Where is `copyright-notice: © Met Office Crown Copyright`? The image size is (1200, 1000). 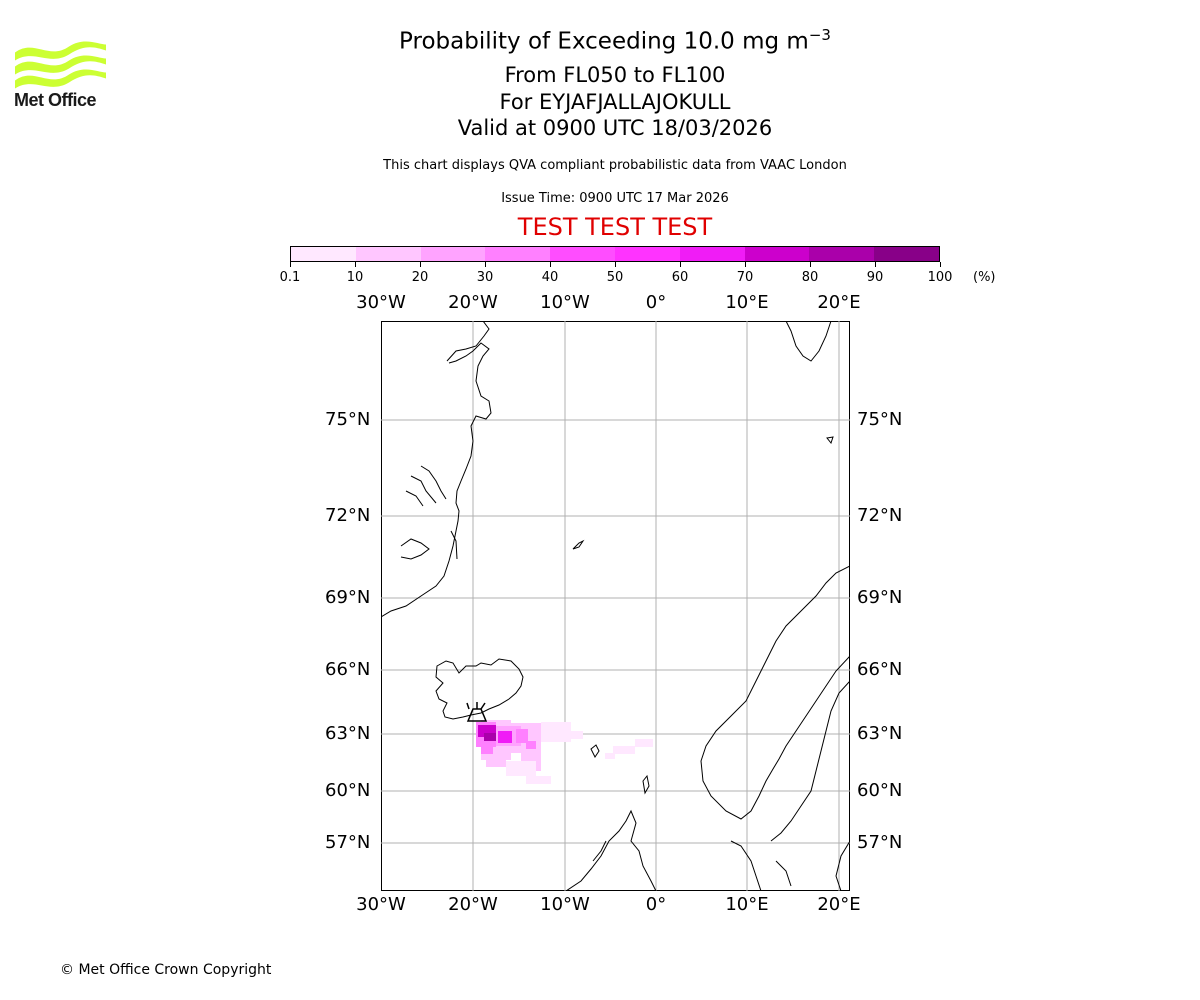
copyright-notice: © Met Office Crown Copyright is located at coordinates (166, 970).